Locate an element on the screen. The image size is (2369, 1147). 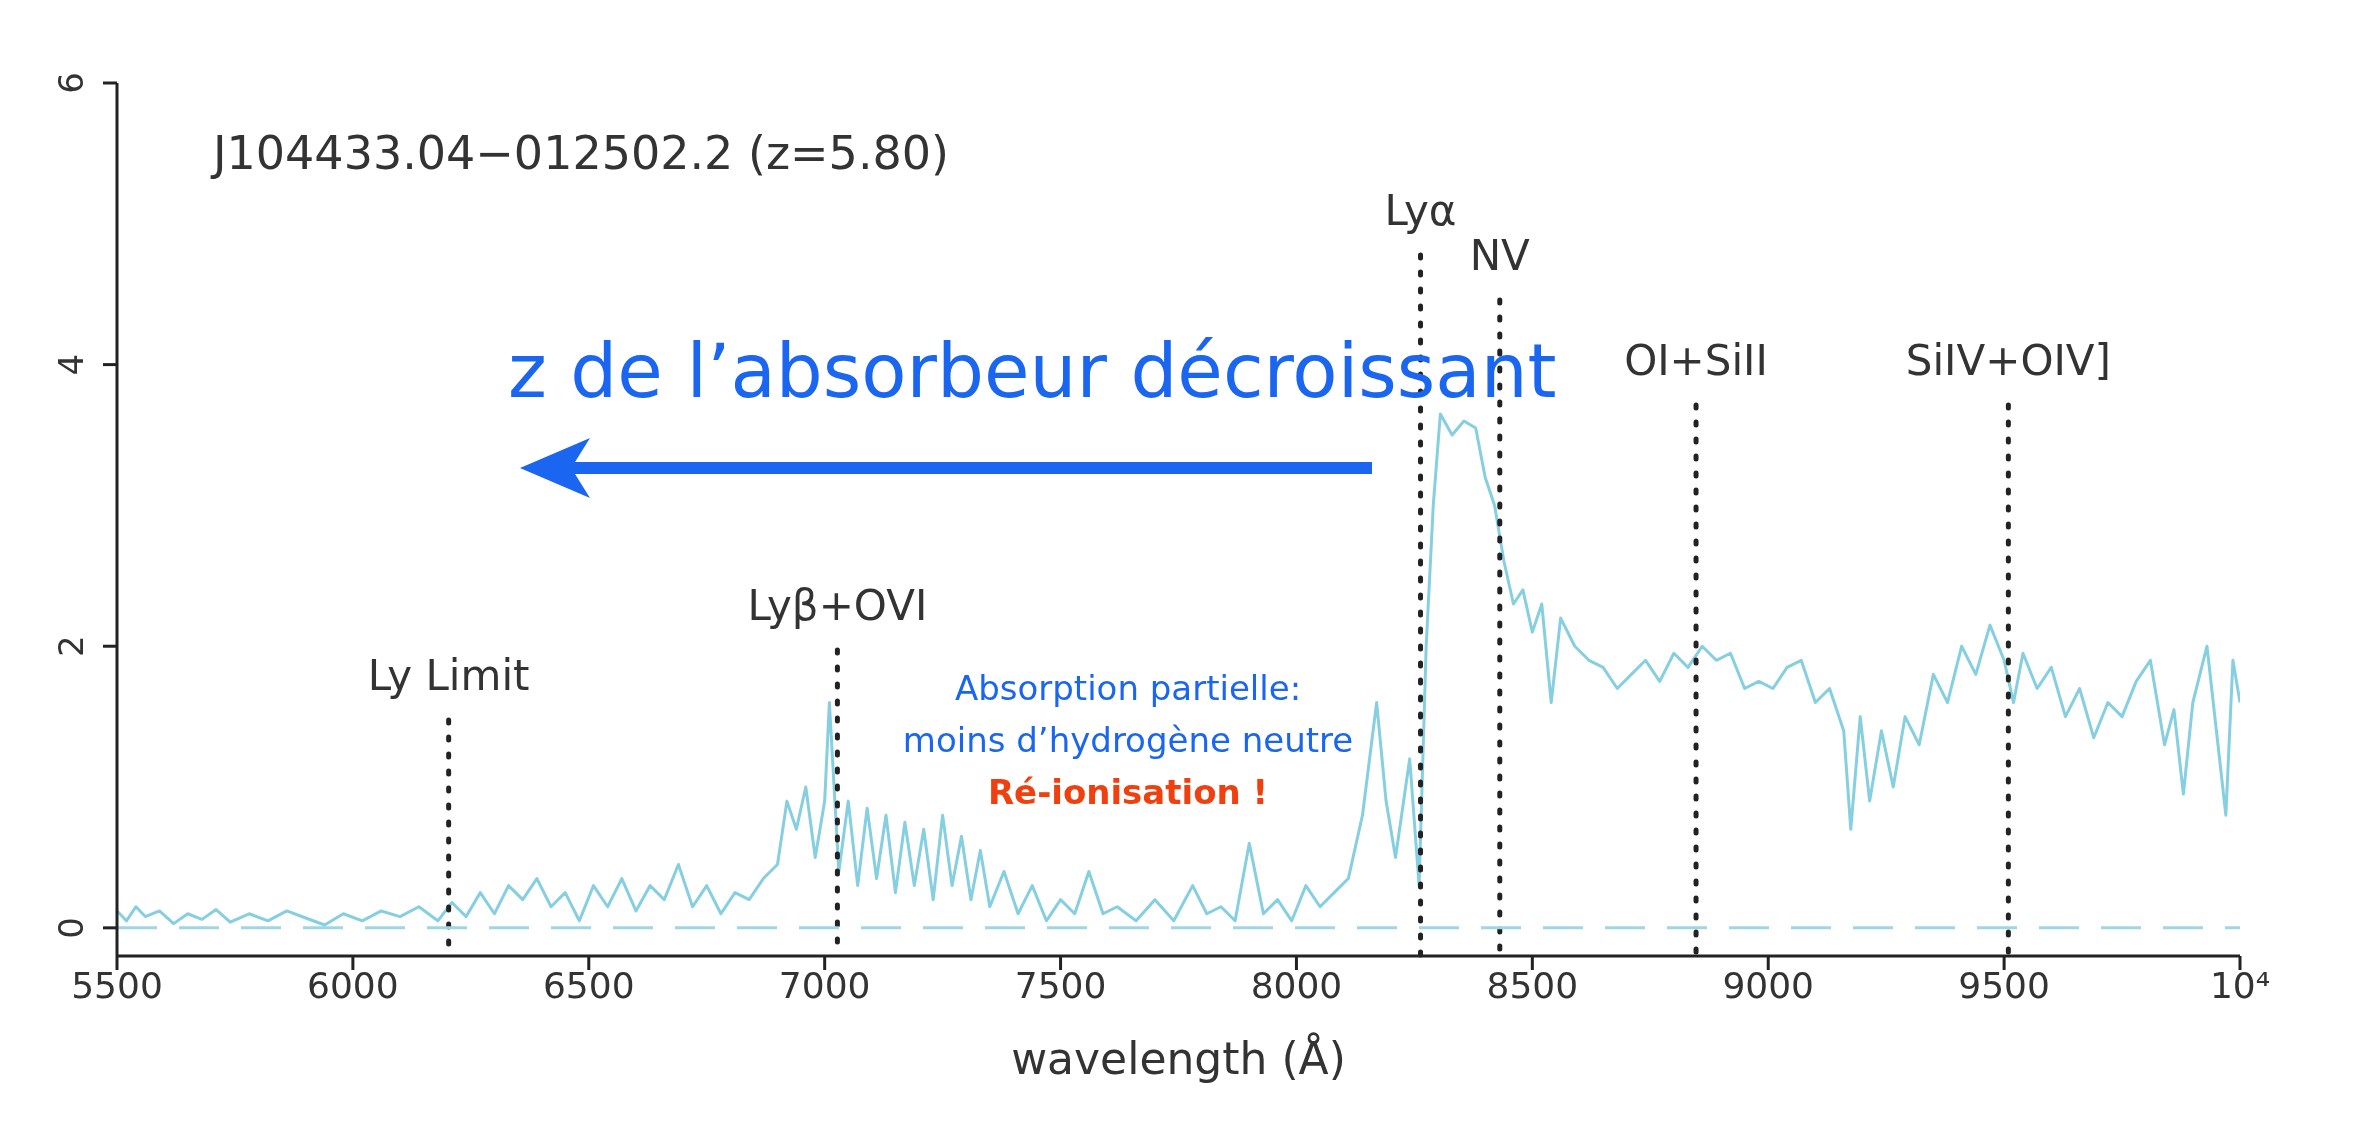
x-tick-label: 9000 is located at coordinates (1768, 985).